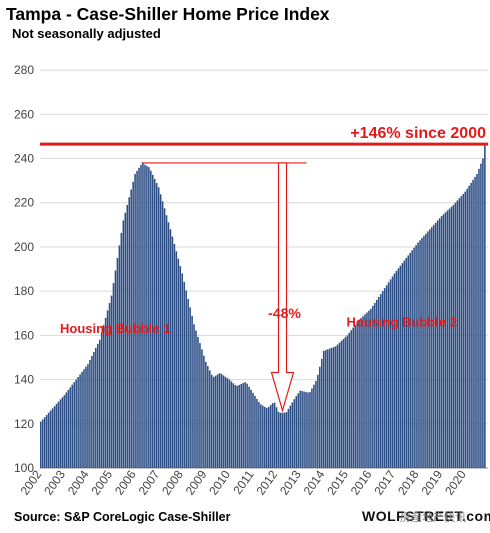  Describe the element at coordinates (455, 482) in the screenshot. I see `x-tick-label: 2020` at that location.